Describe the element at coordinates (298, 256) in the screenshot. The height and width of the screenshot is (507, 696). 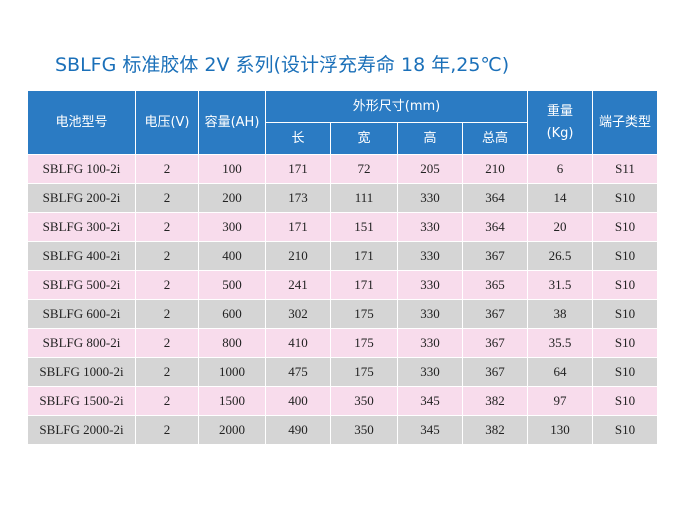
I see `table-cell: 210` at that location.